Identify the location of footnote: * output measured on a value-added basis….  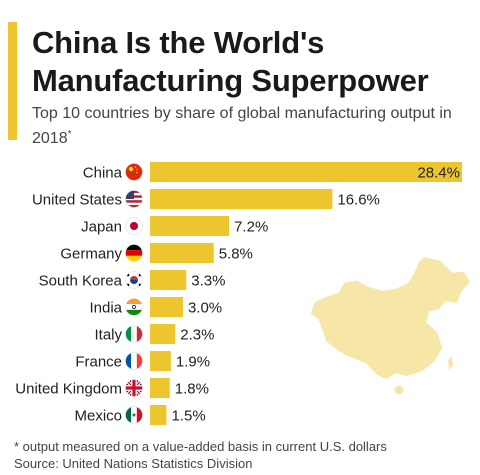
(200, 446).